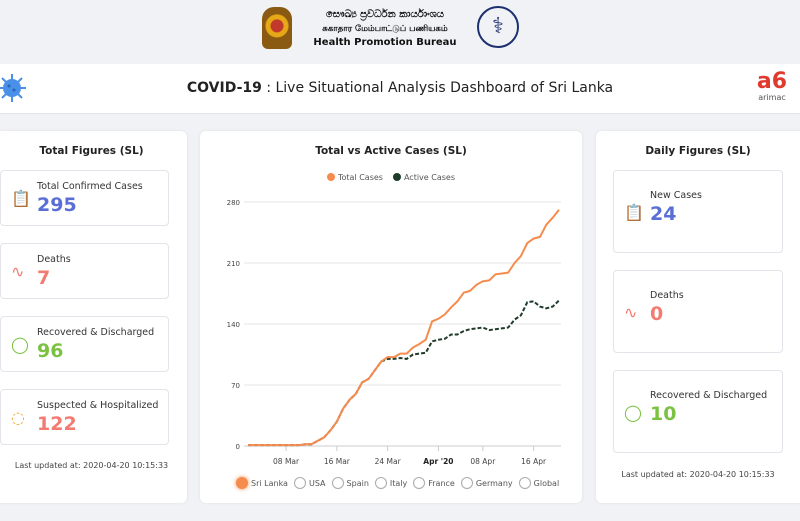  Describe the element at coordinates (388, 461) in the screenshot. I see `x-tick-label: 24 Mar` at that location.